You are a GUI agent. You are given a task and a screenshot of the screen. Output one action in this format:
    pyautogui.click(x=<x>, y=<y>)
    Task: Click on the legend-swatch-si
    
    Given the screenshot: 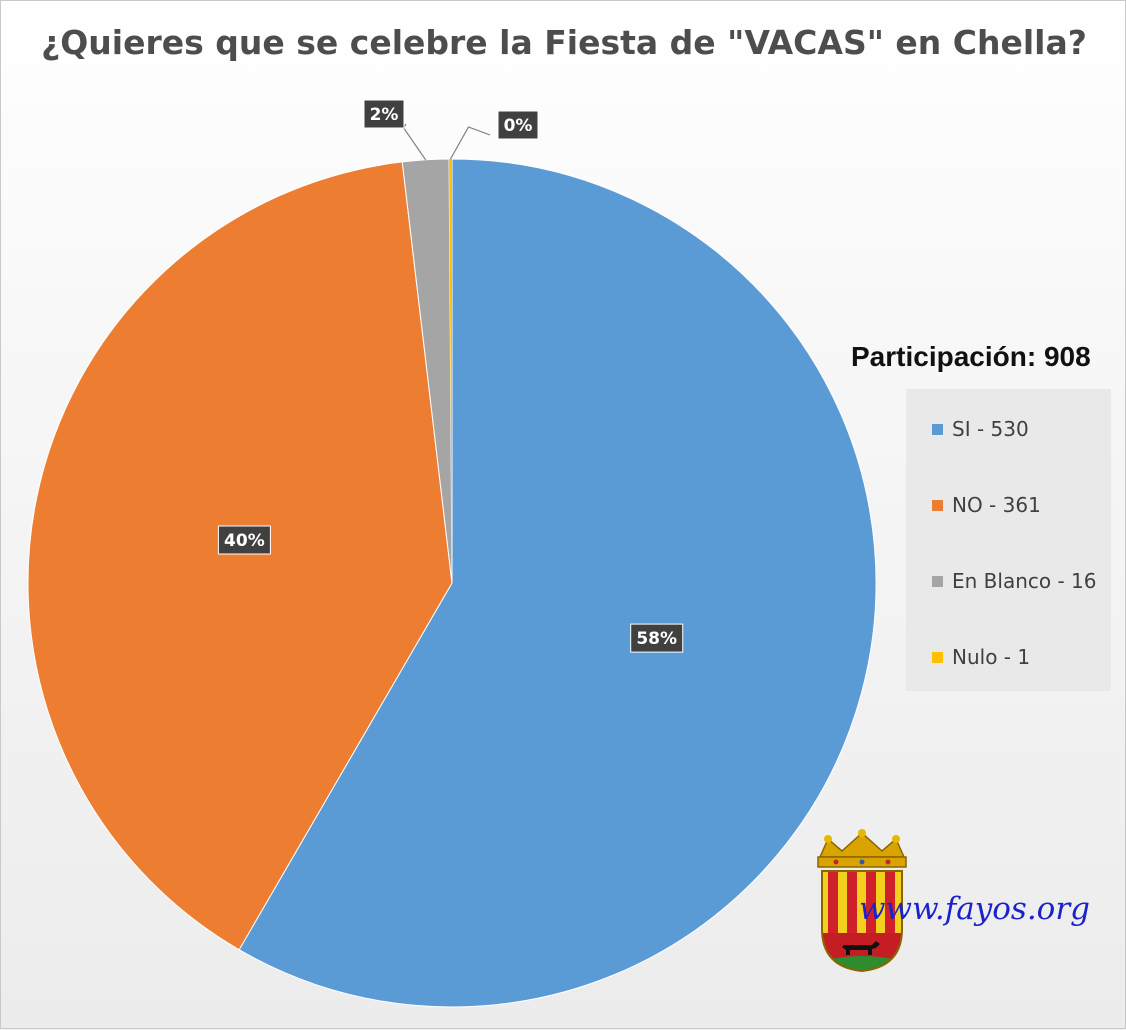 What is the action you would take?
    pyautogui.click(x=937, y=429)
    